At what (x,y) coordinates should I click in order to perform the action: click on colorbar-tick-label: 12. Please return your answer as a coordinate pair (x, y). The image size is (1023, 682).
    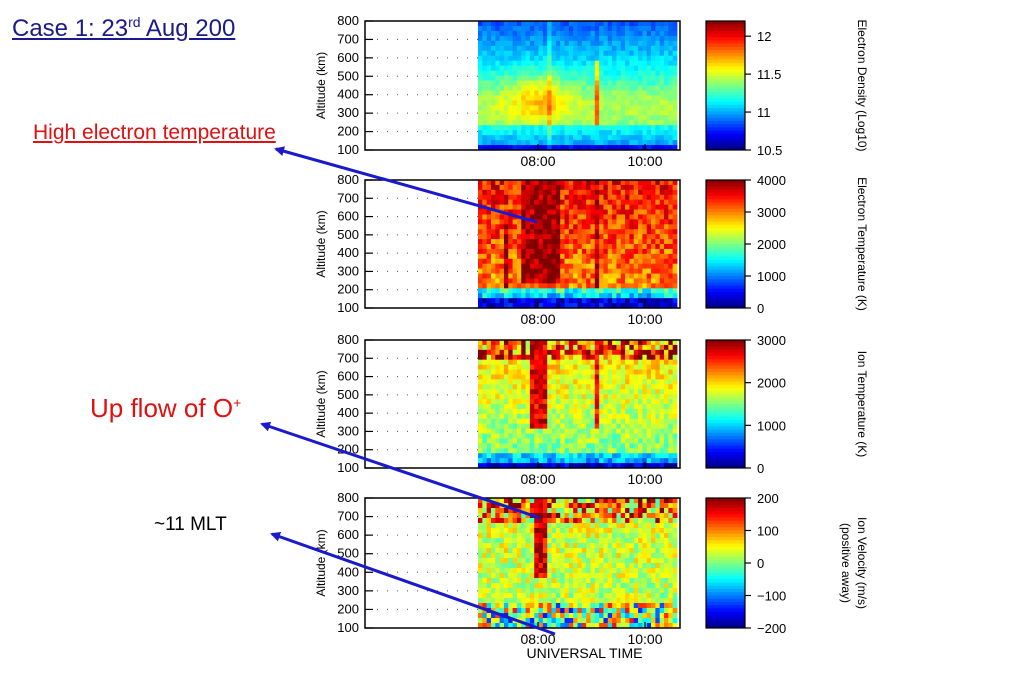
    Looking at the image, I should click on (764, 36).